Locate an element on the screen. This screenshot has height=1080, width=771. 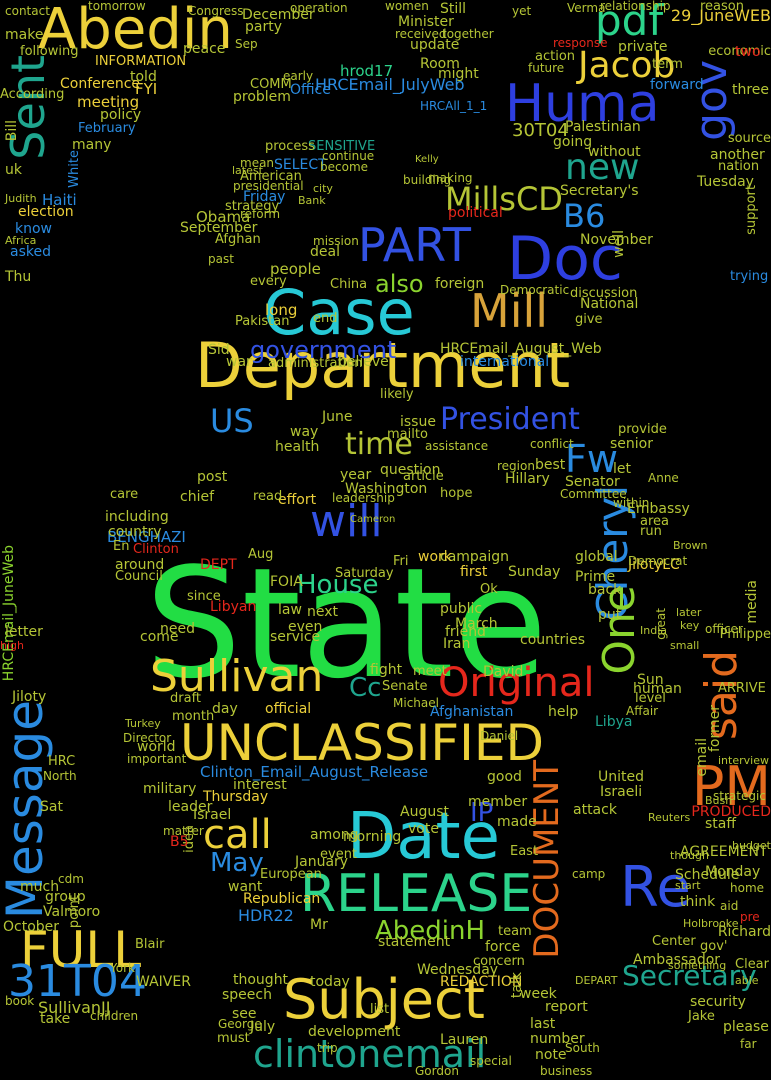
cloud-word-jiloty: Jiloty is located at coordinates (29, 697).